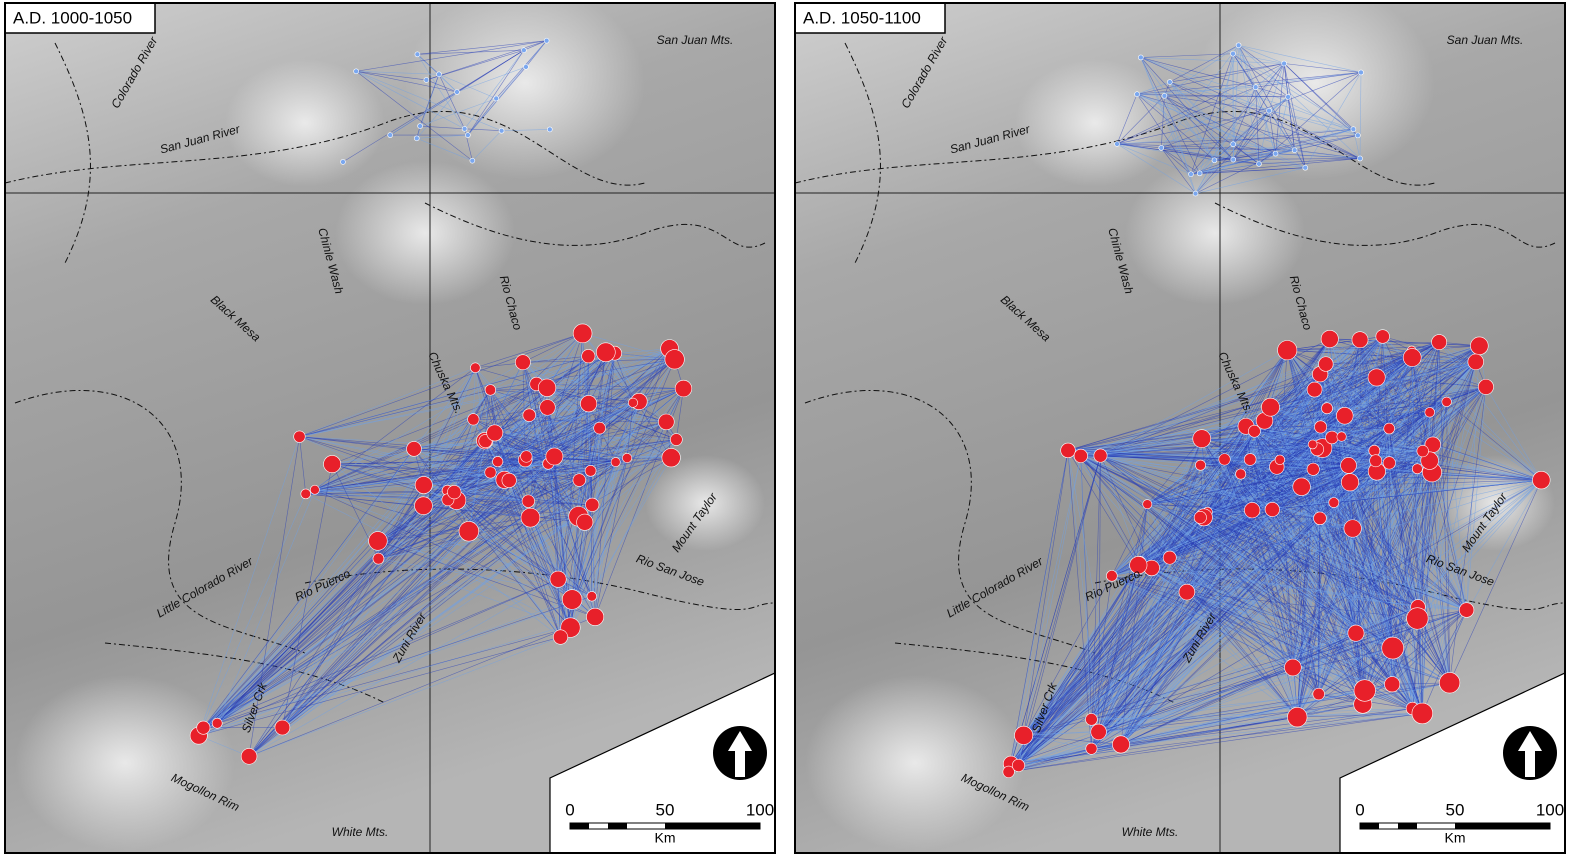 This screenshot has width=1575, height=859. What do you see at coordinates (915, 763) in the screenshot?
I see `highland` at bounding box center [915, 763].